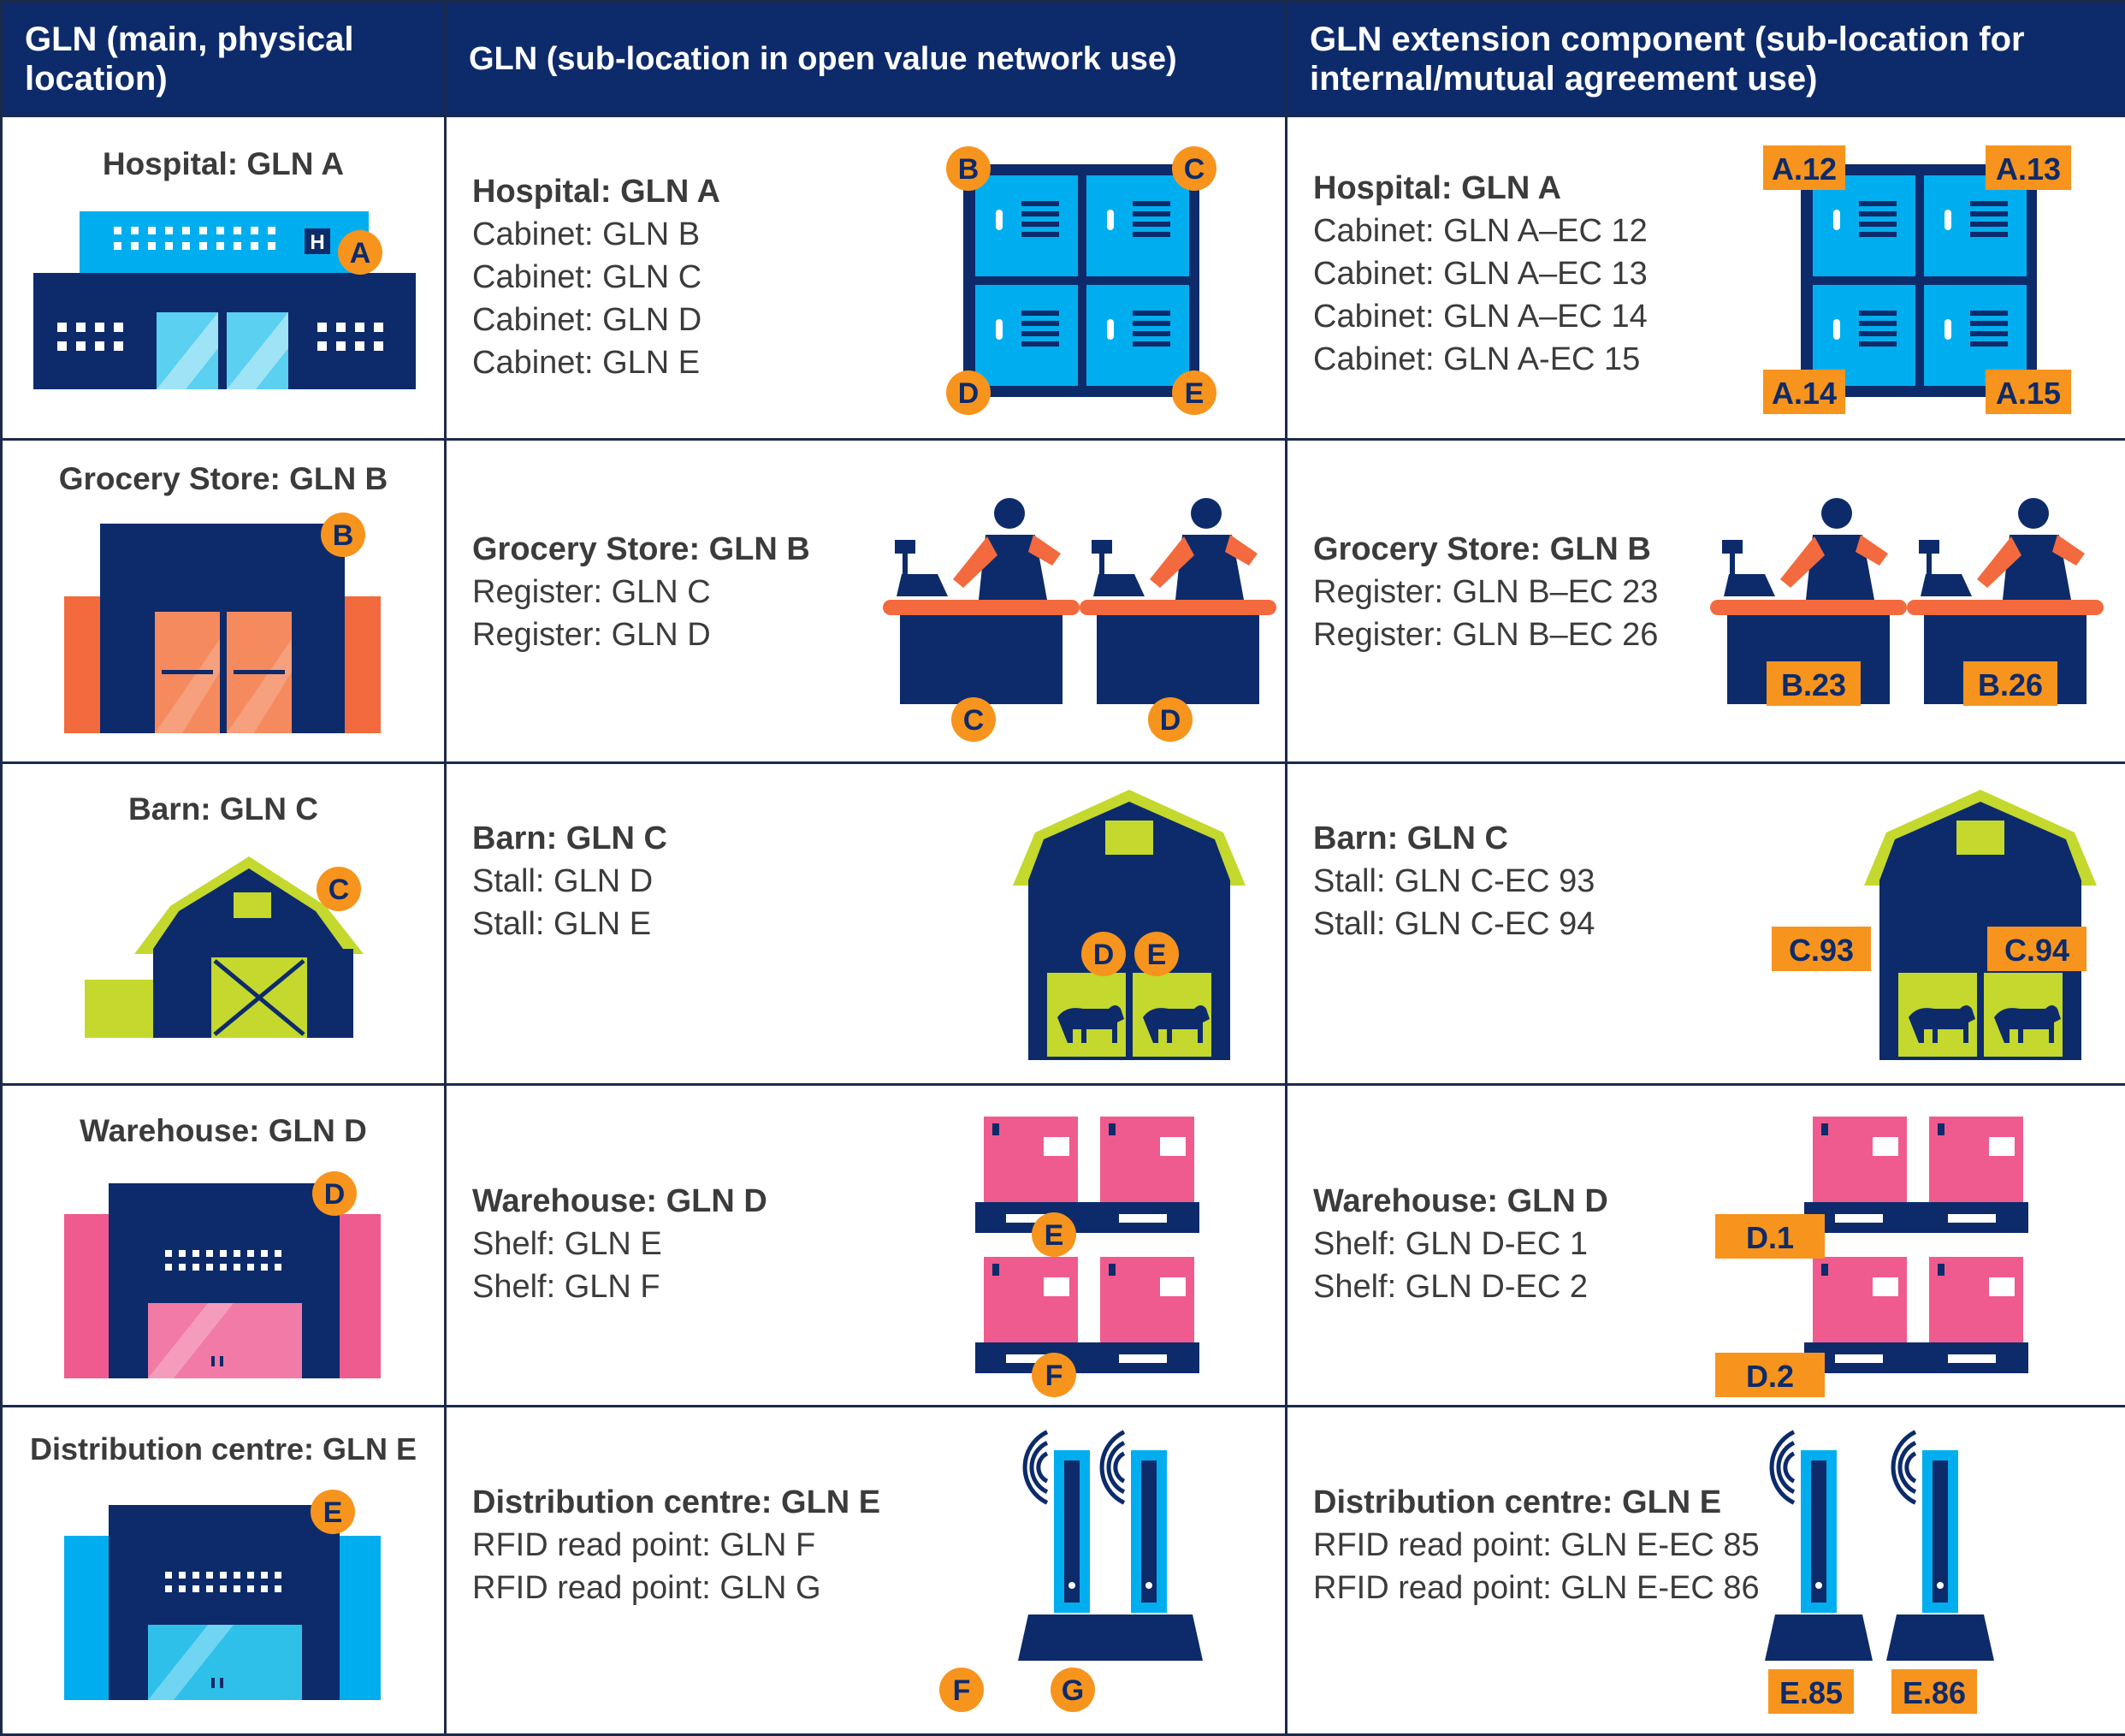 Image resolution: width=2125 pixels, height=1736 pixels. I want to click on svg-text: A.13, so click(2028, 169).